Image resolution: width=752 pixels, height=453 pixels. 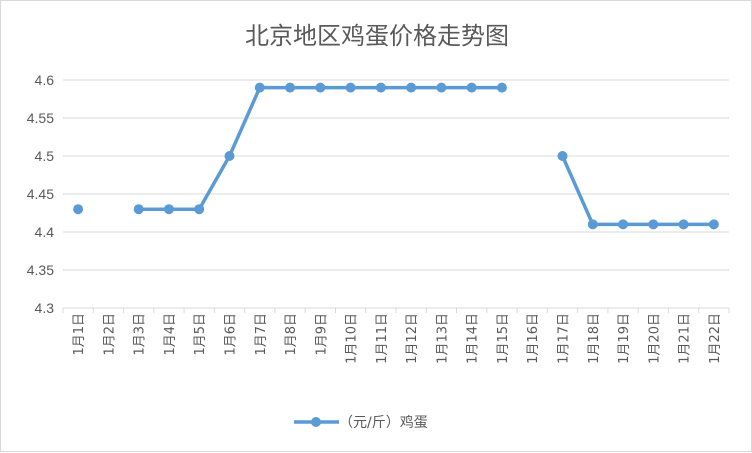 I want to click on y-tick-label: 4.6, so click(x=45, y=80).